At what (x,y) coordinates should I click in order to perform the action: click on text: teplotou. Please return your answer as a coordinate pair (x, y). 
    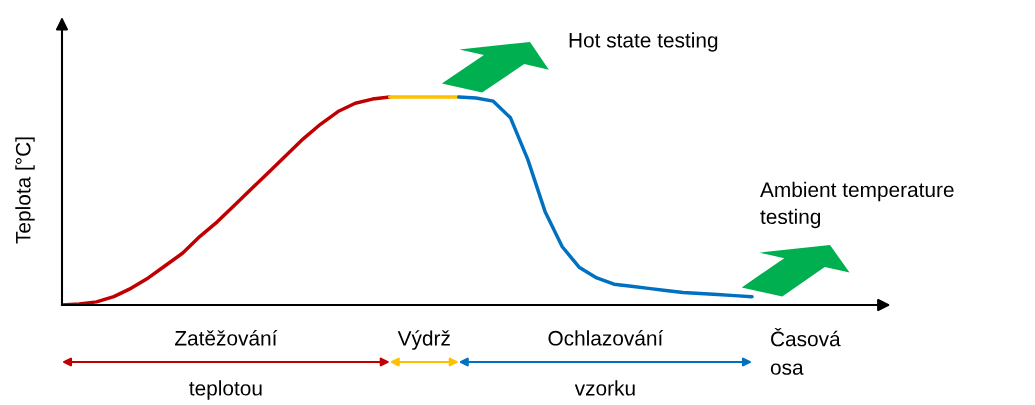
    Looking at the image, I should click on (225, 390).